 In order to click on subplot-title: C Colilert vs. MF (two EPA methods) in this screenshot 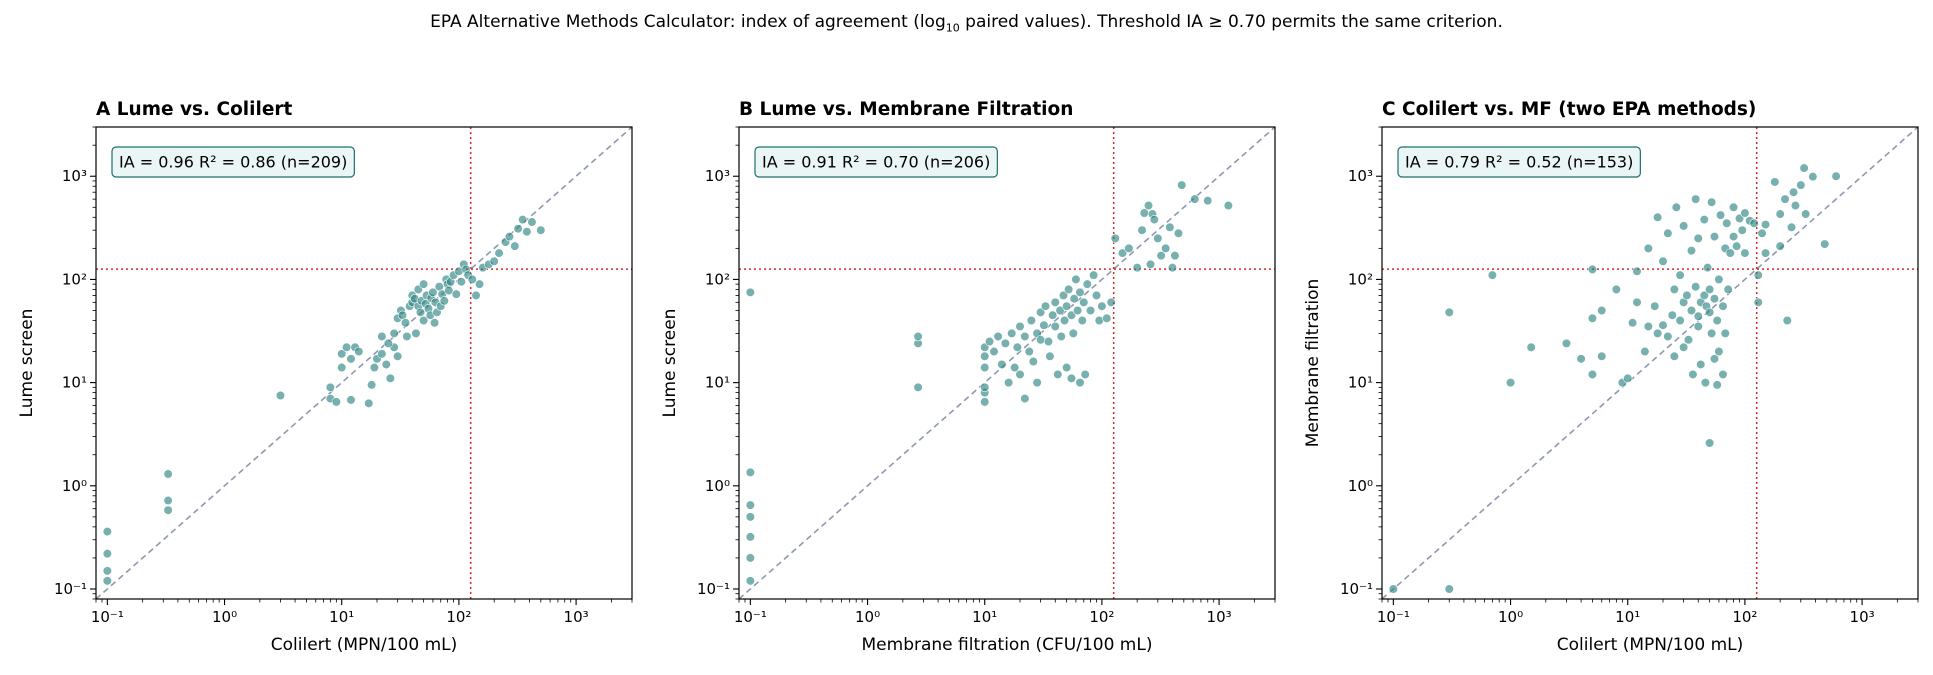, I will do `click(1569, 109)`.